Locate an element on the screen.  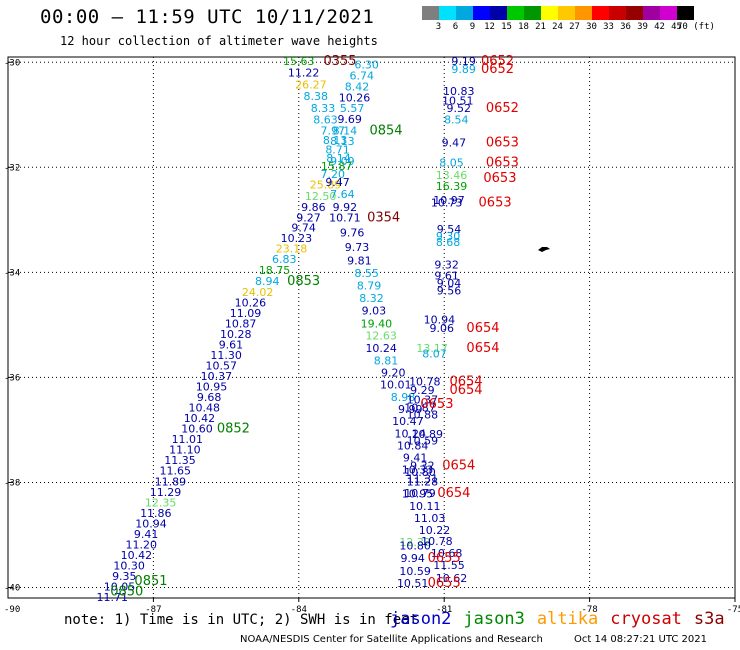
wave-height-label: 10.30 is located at coordinates (129, 566).